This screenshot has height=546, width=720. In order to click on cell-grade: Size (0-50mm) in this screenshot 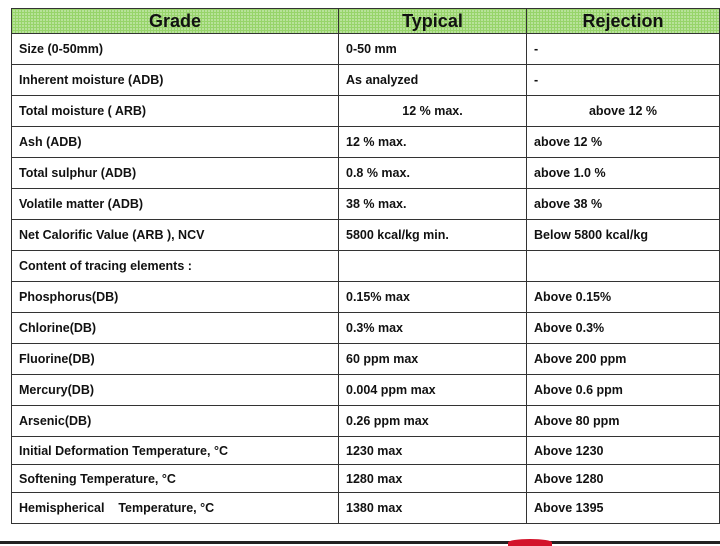, I will do `click(175, 49)`.